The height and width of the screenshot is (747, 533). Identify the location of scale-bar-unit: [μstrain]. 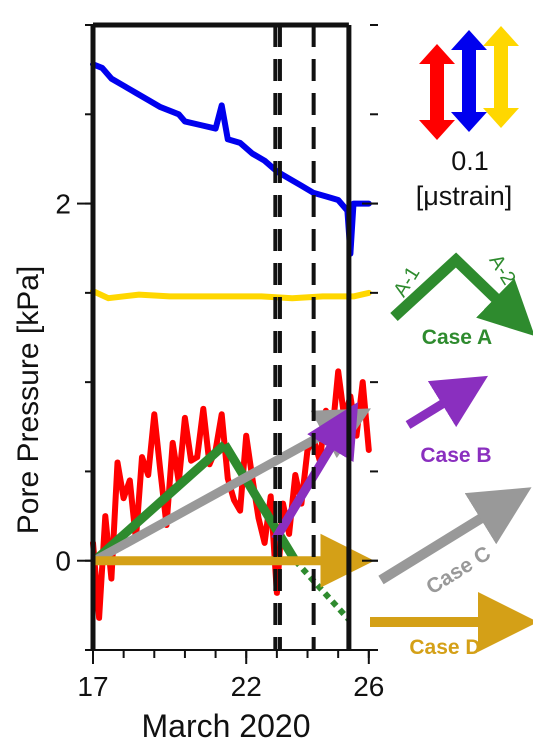
(464, 196).